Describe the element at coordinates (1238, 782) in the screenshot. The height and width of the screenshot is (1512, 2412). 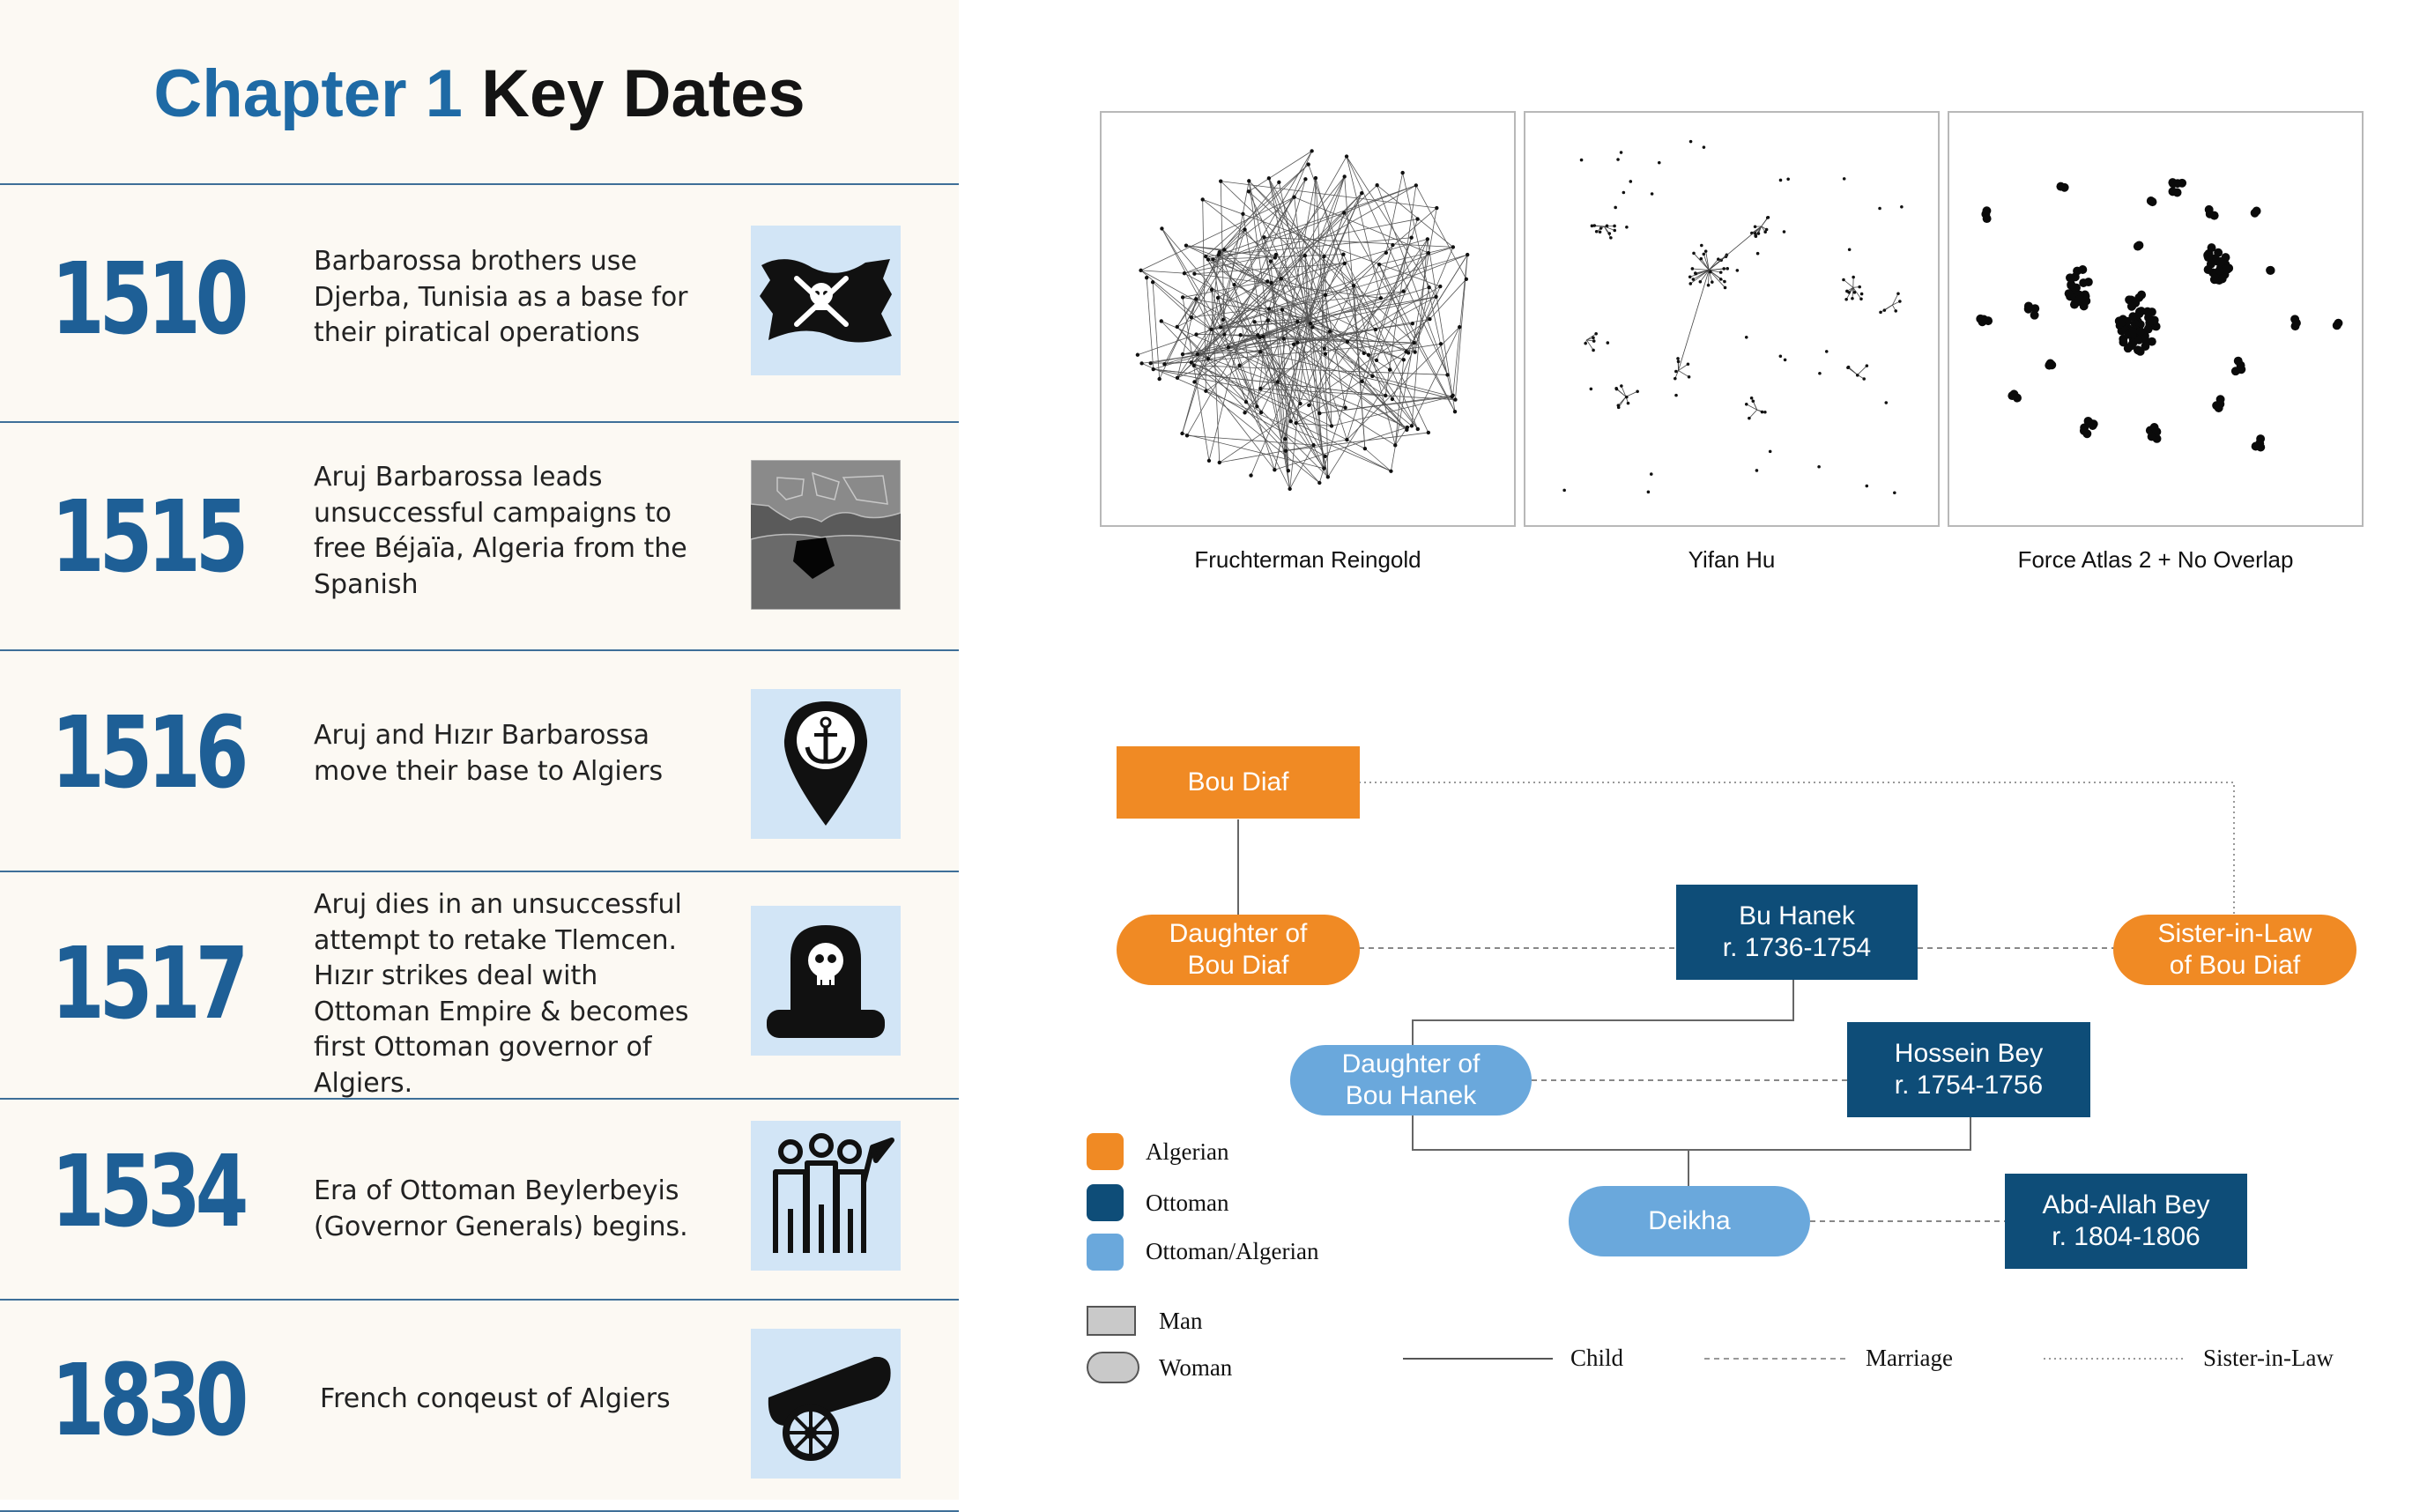
I see `node-bou-diaf: Bou Diaf` at that location.